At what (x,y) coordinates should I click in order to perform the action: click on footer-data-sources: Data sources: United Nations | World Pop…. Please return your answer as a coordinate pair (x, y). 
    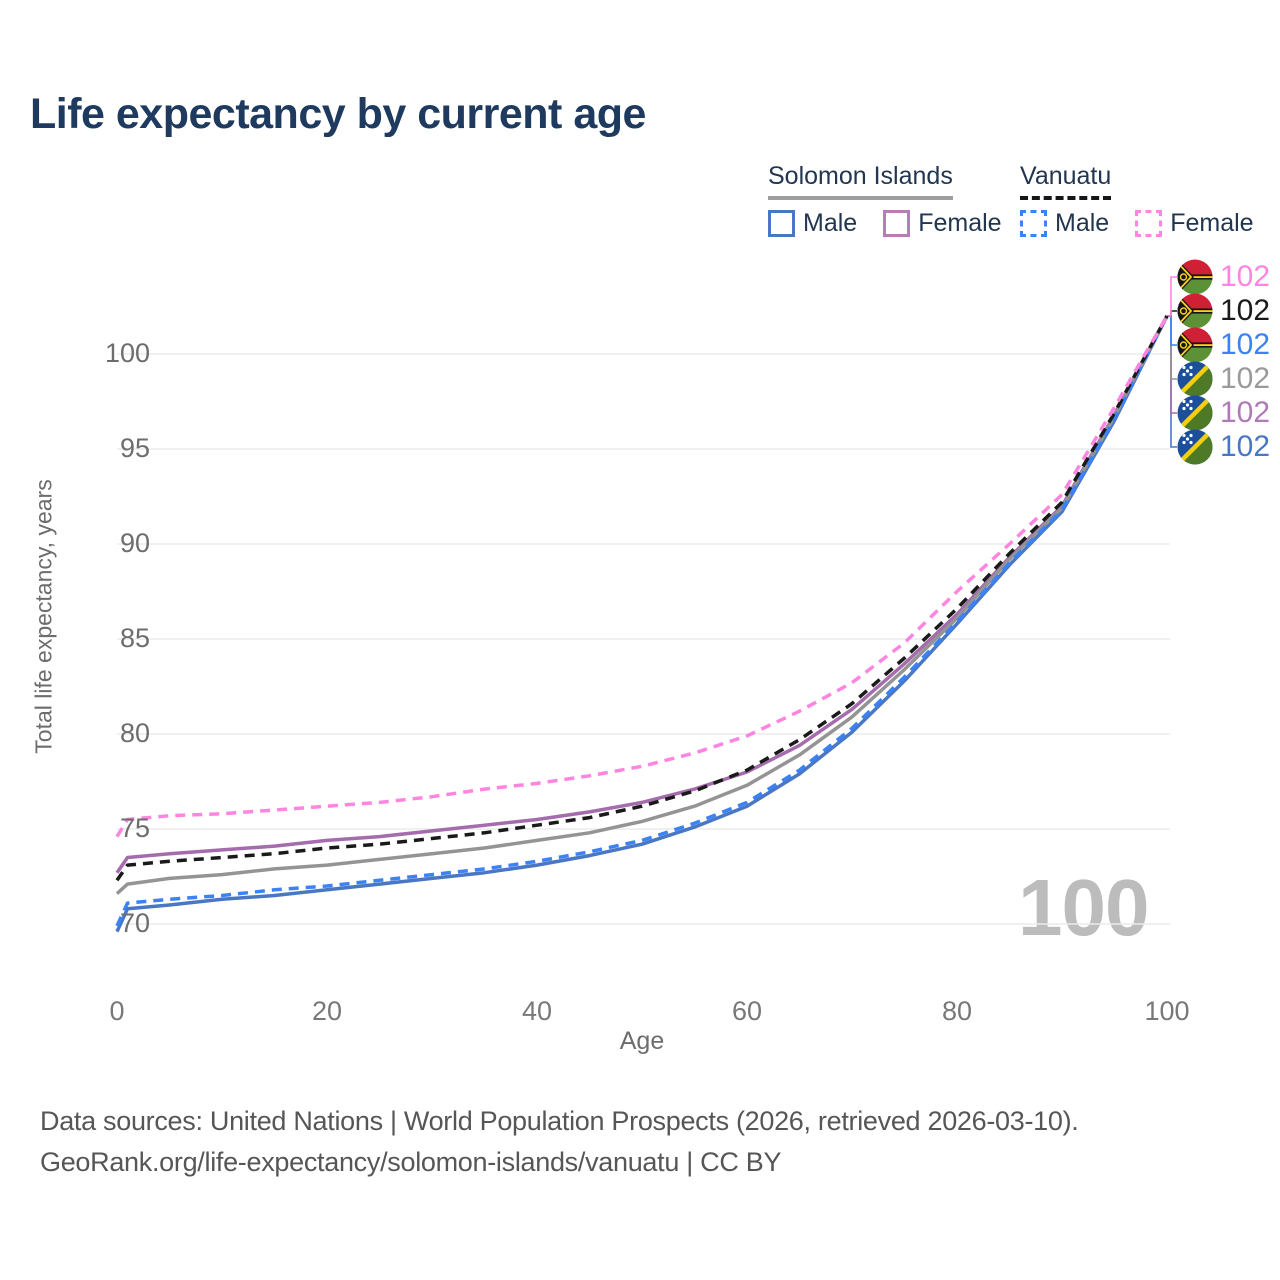
    Looking at the image, I should click on (559, 1121).